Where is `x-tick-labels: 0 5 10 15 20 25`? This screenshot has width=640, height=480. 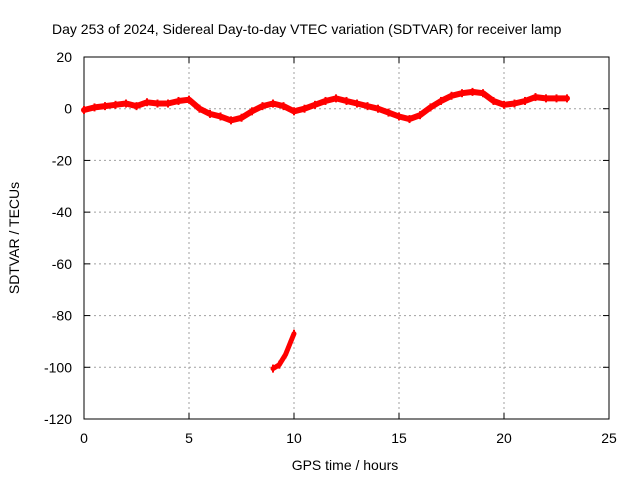 x-tick-labels: 0 5 10 15 20 25 is located at coordinates (348, 438).